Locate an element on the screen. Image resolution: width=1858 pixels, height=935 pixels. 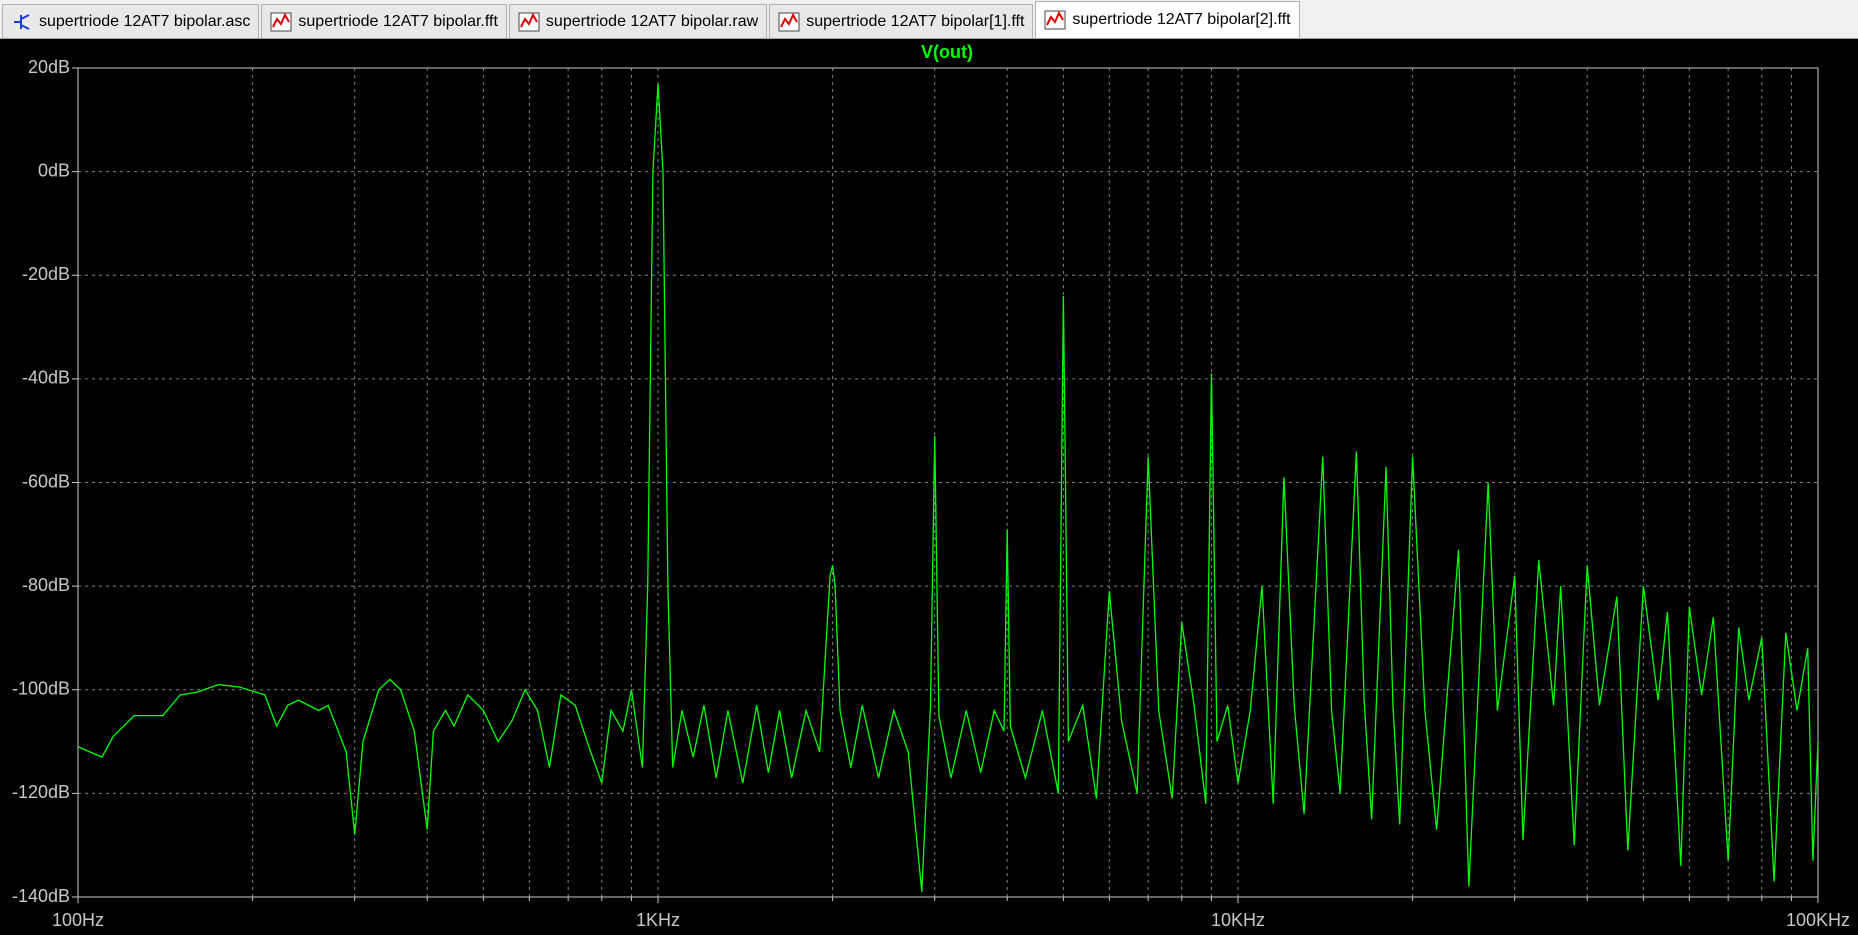
tab: supertriode 12AT7 bipolar.fft is located at coordinates (384, 21).